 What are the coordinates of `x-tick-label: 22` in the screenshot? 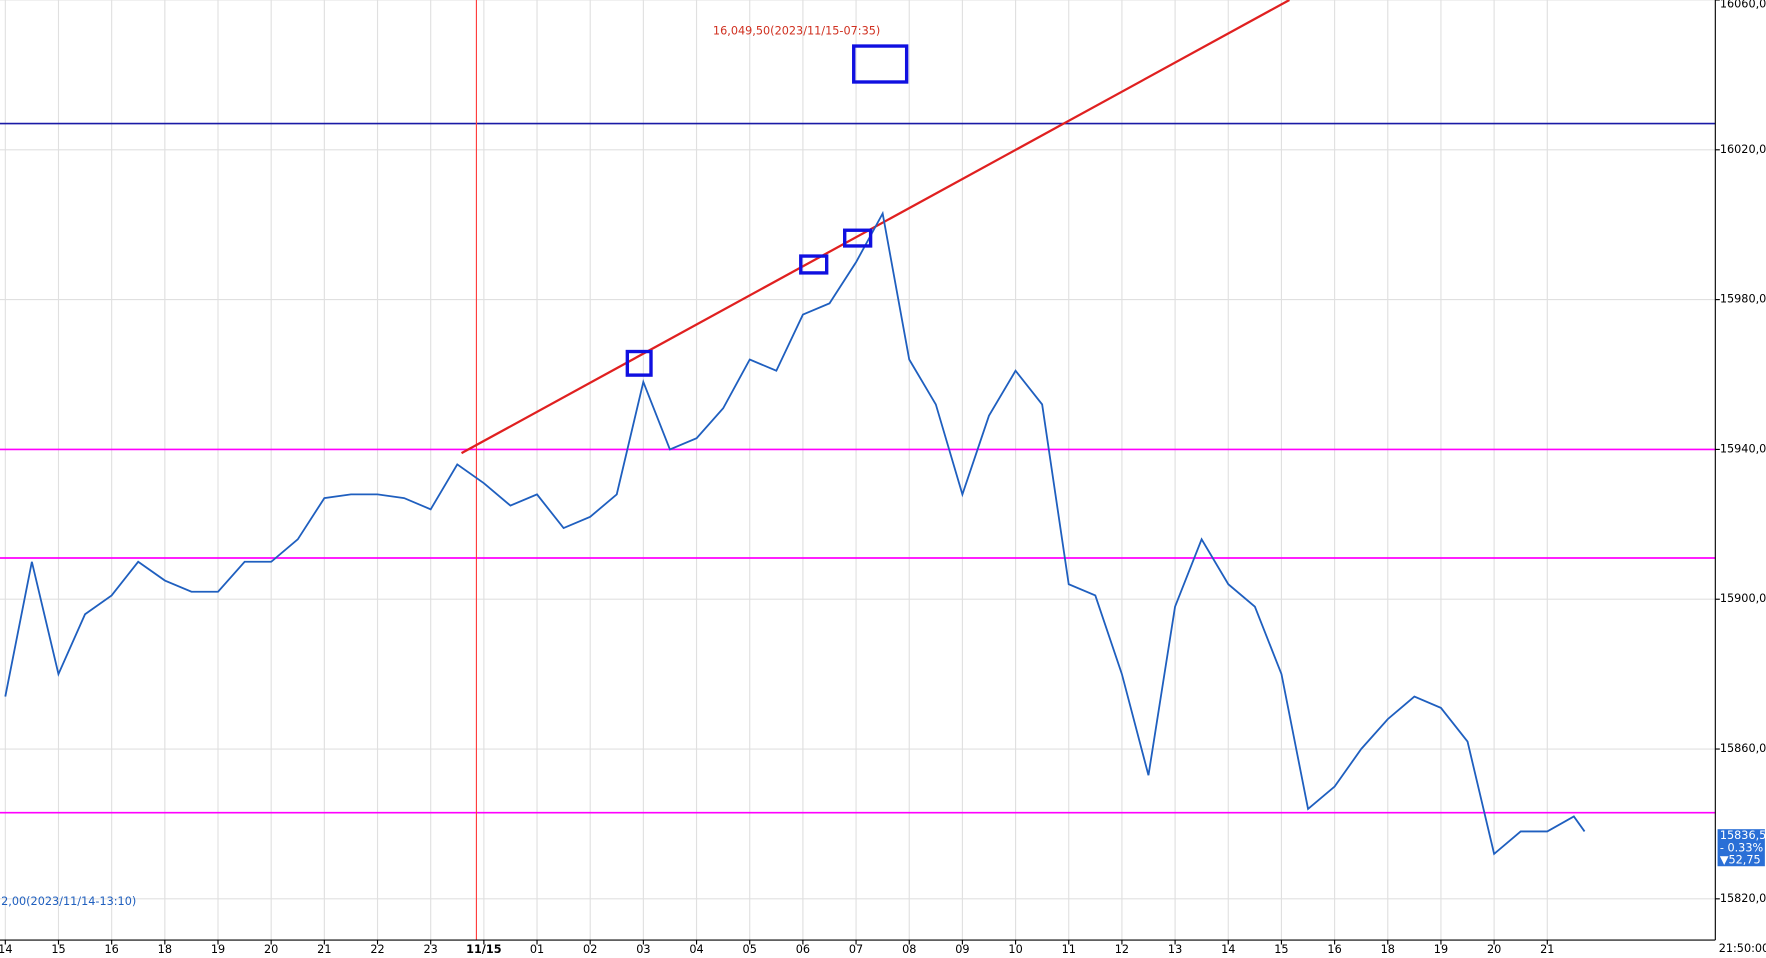 It's located at (377, 949).